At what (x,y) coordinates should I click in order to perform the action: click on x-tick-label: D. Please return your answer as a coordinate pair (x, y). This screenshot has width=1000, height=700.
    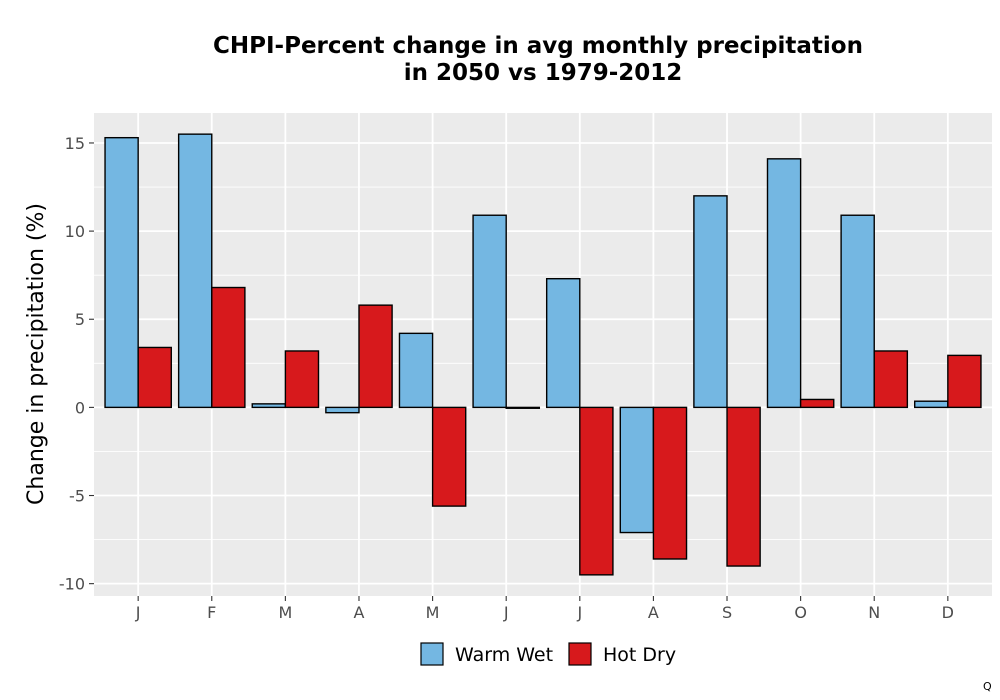
    Looking at the image, I should click on (948, 612).